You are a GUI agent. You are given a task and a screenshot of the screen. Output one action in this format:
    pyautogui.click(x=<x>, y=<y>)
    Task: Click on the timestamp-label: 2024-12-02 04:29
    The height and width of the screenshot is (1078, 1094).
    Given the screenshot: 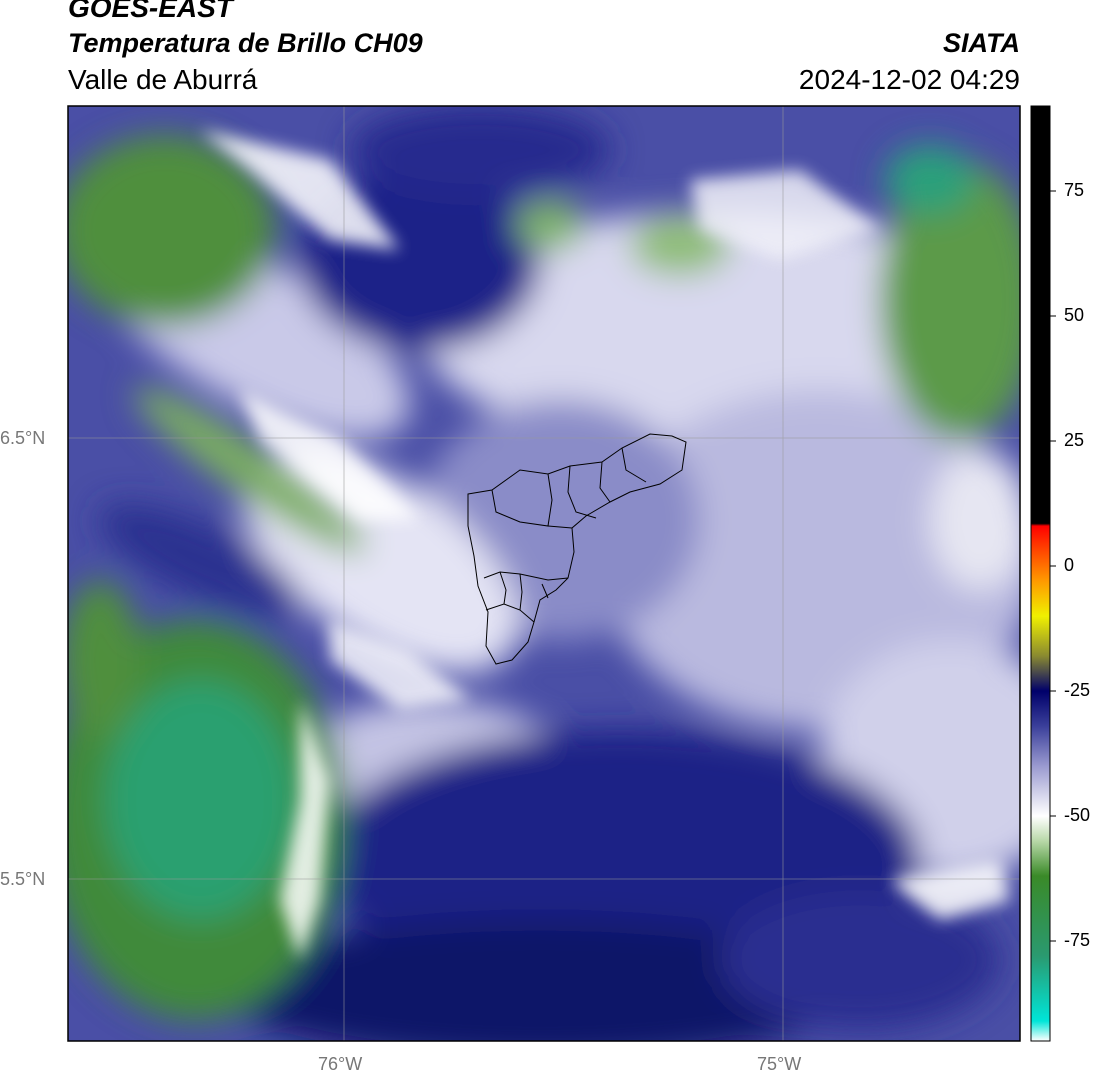 What is the action you would take?
    pyautogui.click(x=909, y=79)
    